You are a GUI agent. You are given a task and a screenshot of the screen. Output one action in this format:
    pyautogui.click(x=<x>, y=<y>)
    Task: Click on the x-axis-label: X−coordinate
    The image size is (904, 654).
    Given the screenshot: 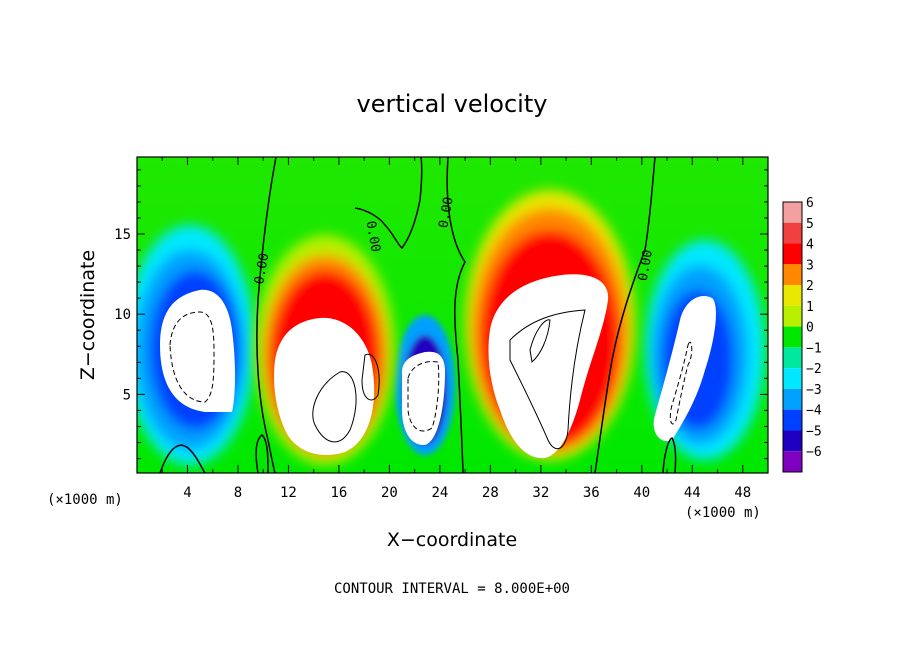 What is the action you would take?
    pyautogui.click(x=452, y=540)
    